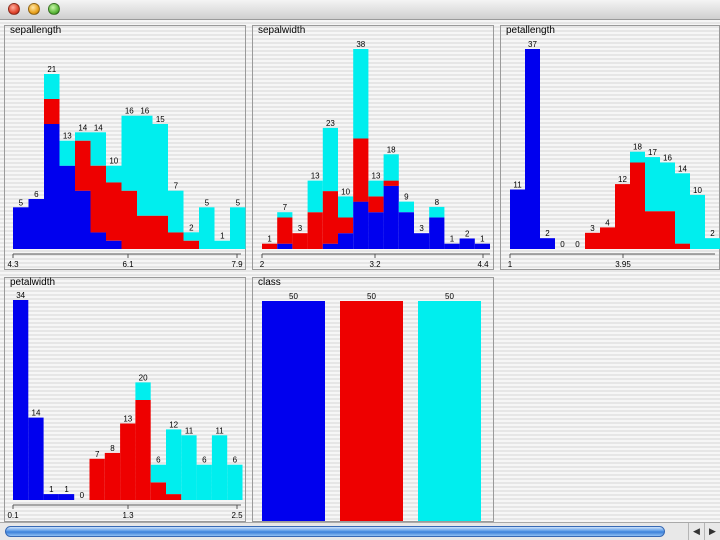 The width and height of the screenshot is (720, 540). I want to click on horizontal-scrollbar: ◀ ▶, so click(360, 531).